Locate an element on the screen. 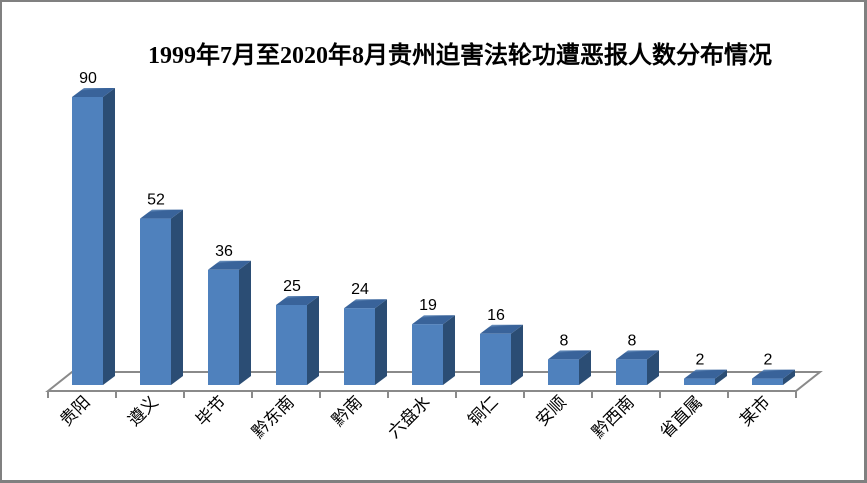 The width and height of the screenshot is (867, 483). bar-top-省直属 is located at coordinates (705, 374).